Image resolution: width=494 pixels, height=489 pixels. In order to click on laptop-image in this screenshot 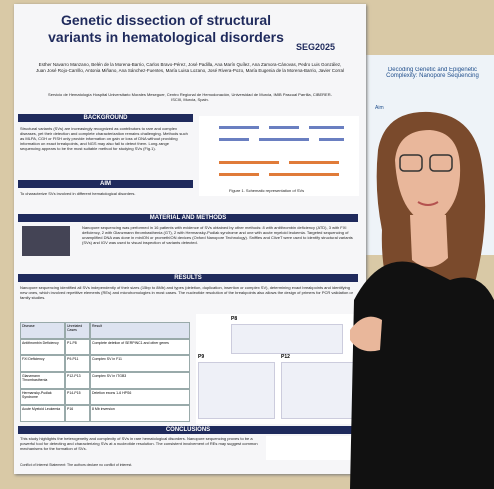, I will do `click(46, 241)`.